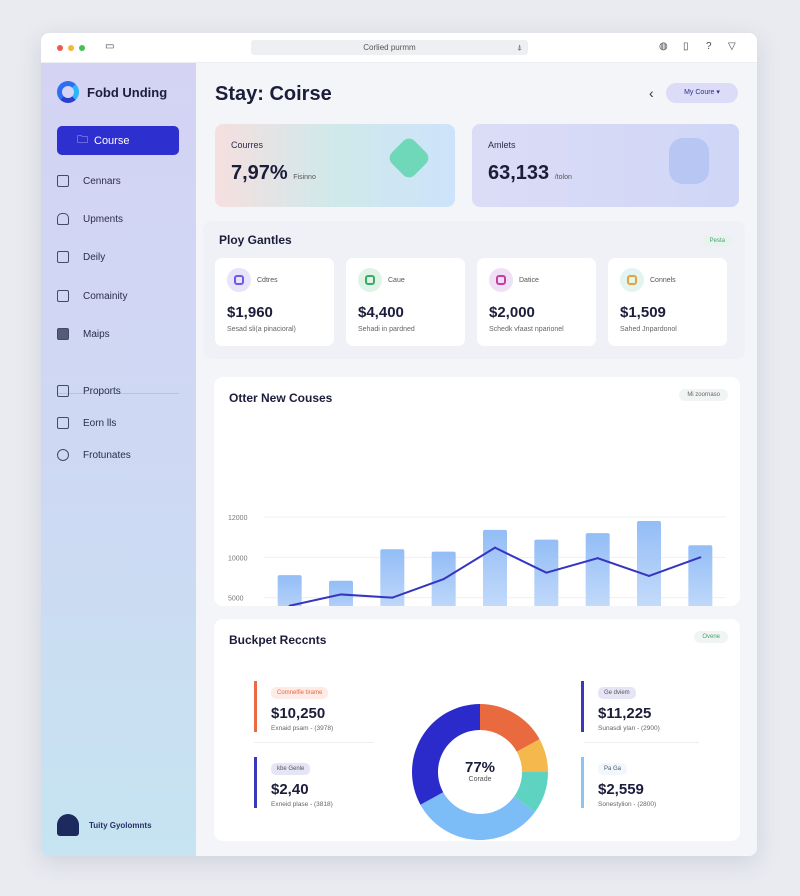  Describe the element at coordinates (396, 280) in the screenshot. I see `card-label: Caue` at that location.